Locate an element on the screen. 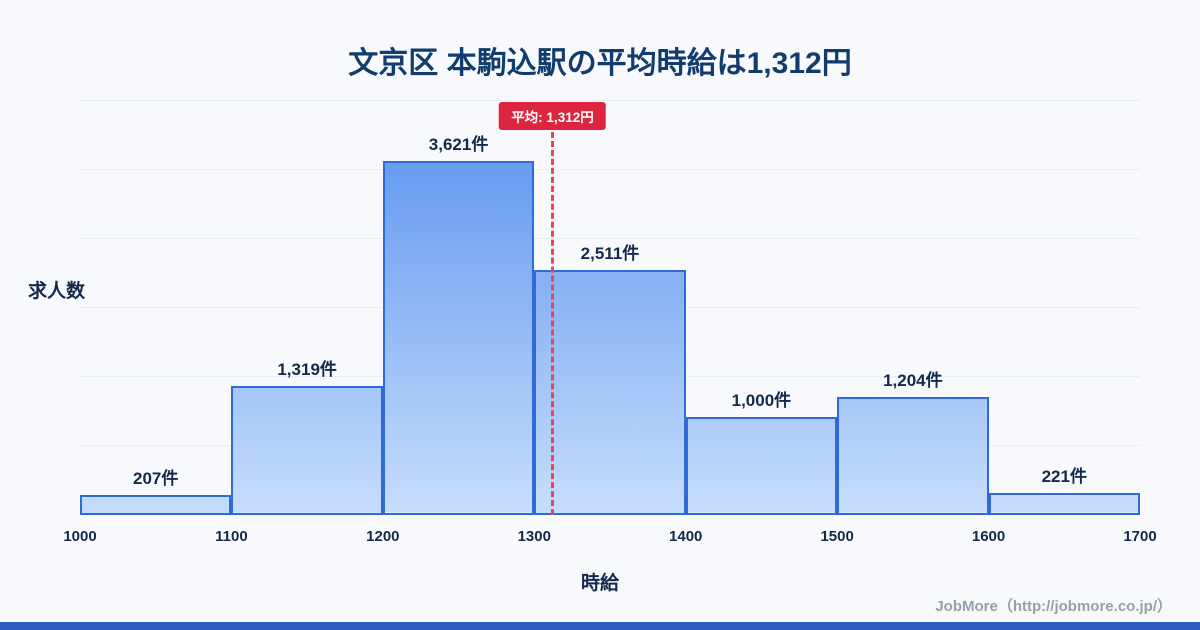  bar-value-label: 3,621件 is located at coordinates (458, 145).